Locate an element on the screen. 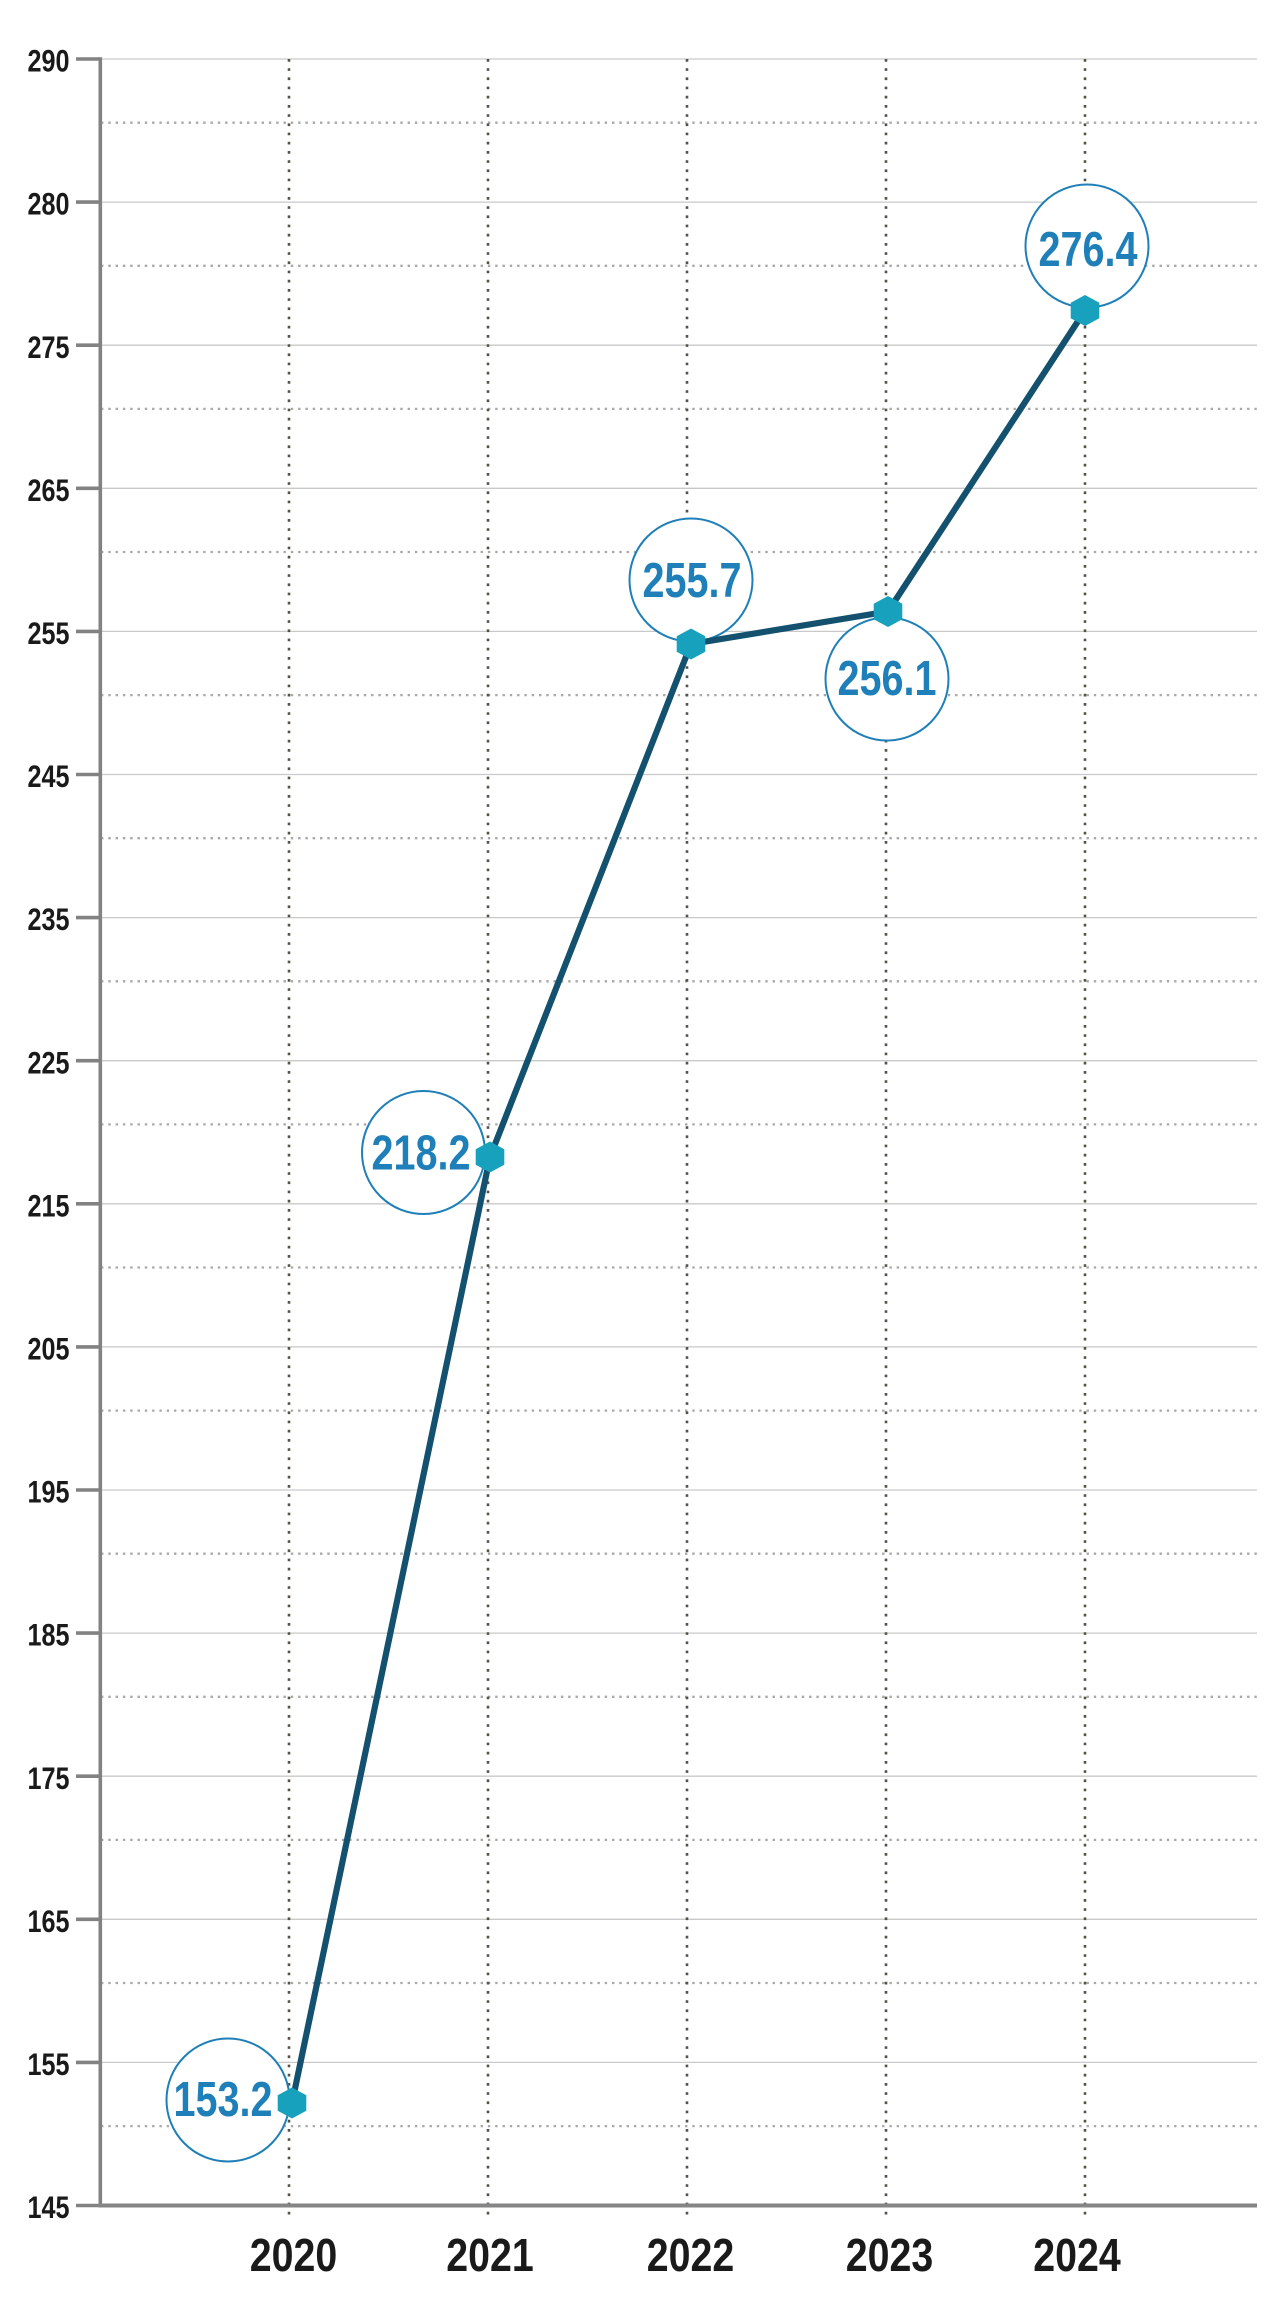 The height and width of the screenshot is (2308, 1280). svg-text: 225 is located at coordinates (49, 1062).